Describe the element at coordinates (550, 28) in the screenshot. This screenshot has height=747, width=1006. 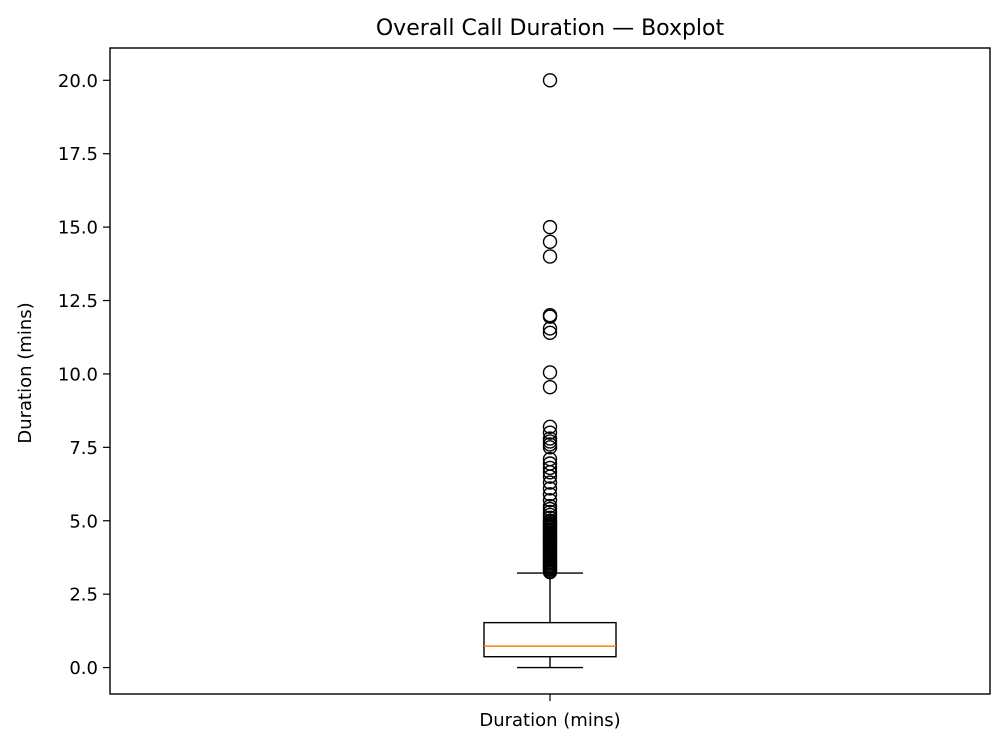
I see `chart-title: Overall Call Duration — Boxplot` at that location.